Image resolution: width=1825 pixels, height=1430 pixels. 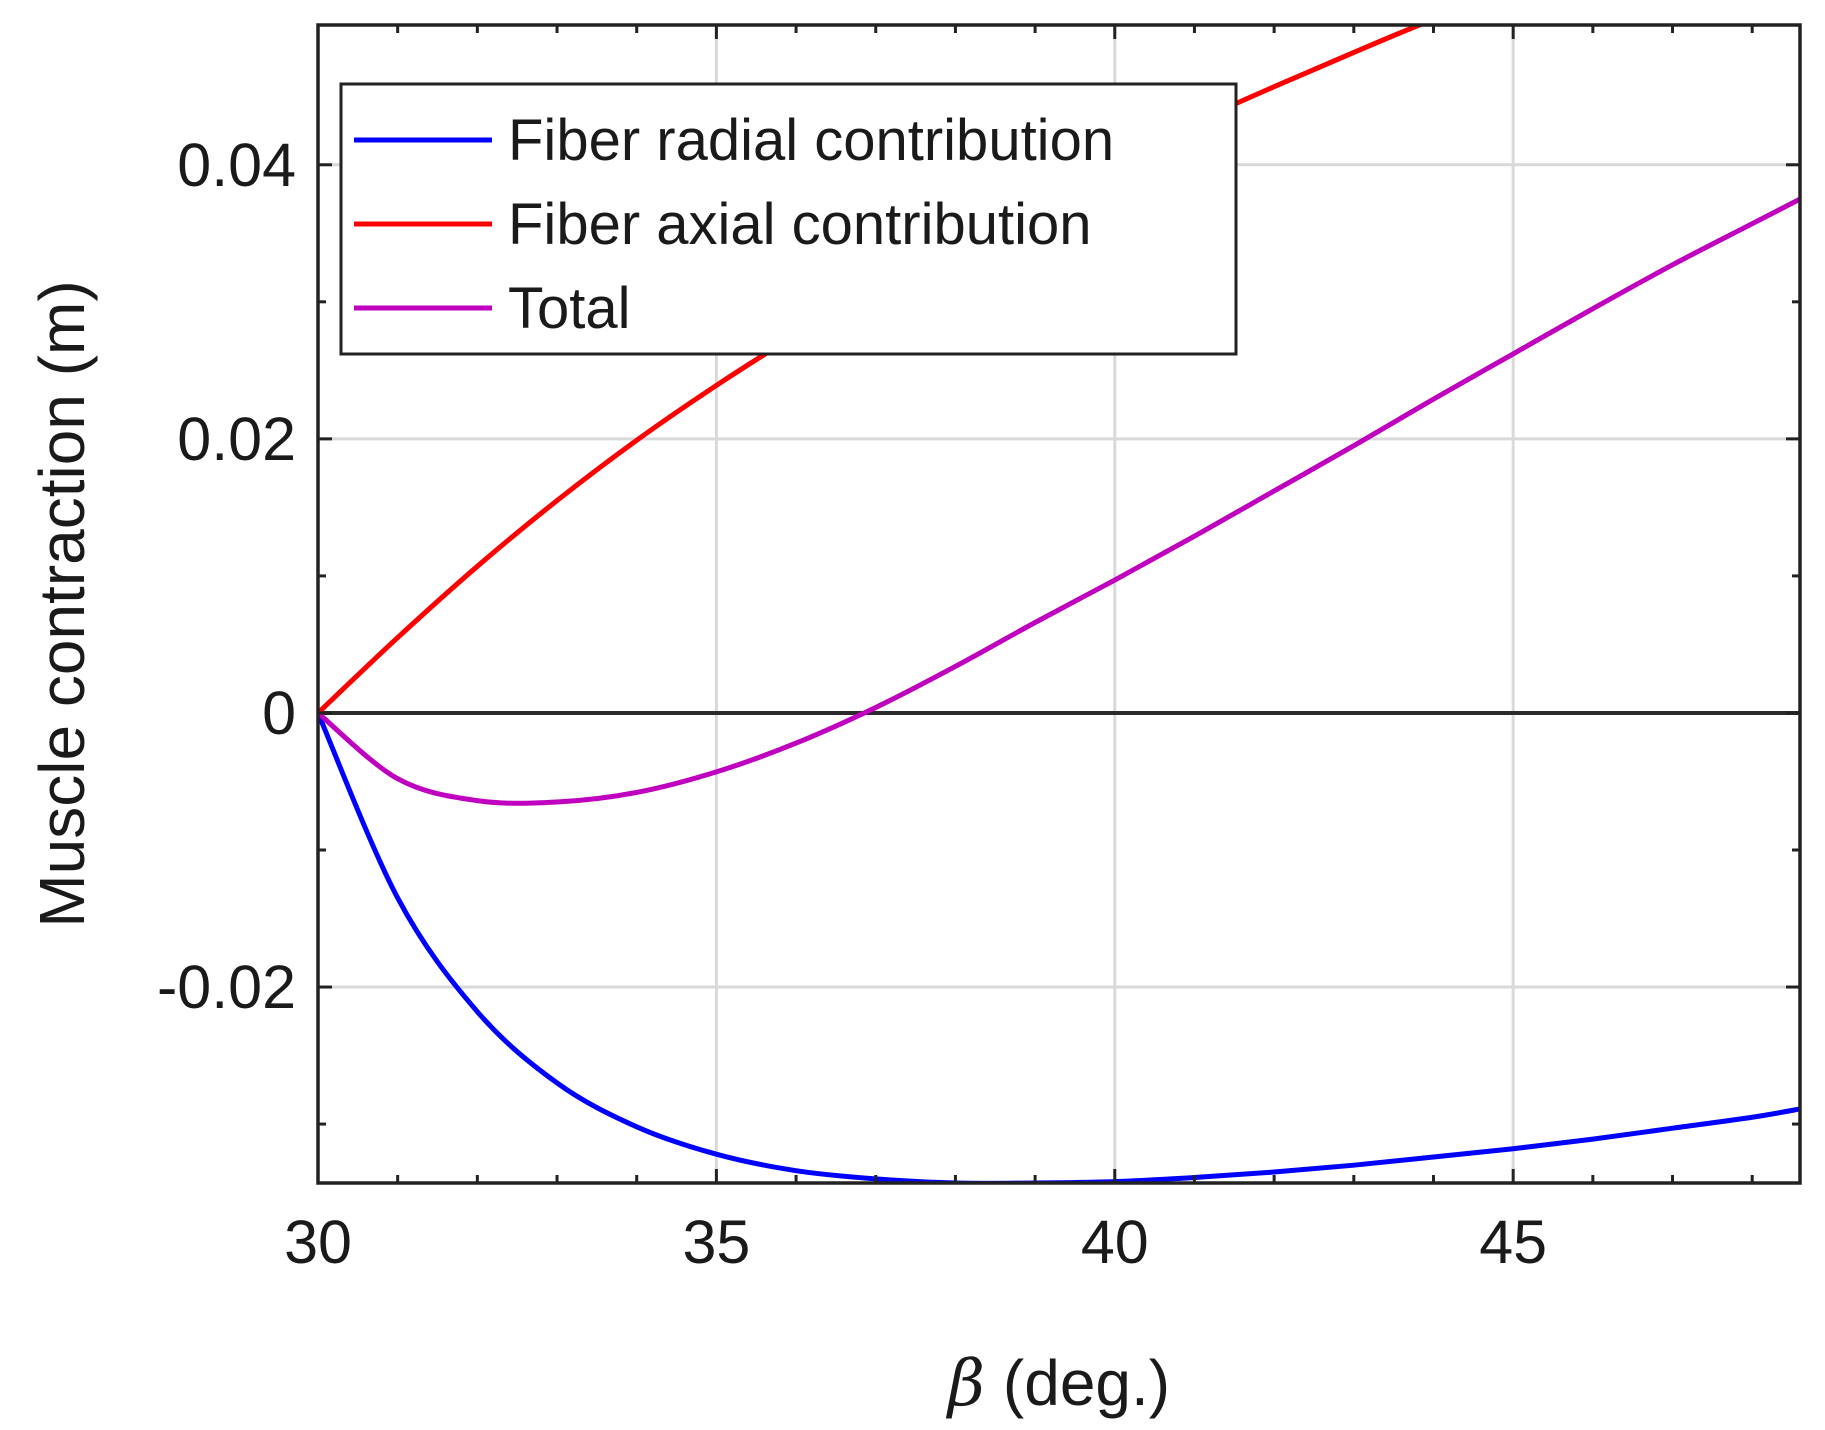 I want to click on y-tick-label: 0.02, so click(x=236, y=439).